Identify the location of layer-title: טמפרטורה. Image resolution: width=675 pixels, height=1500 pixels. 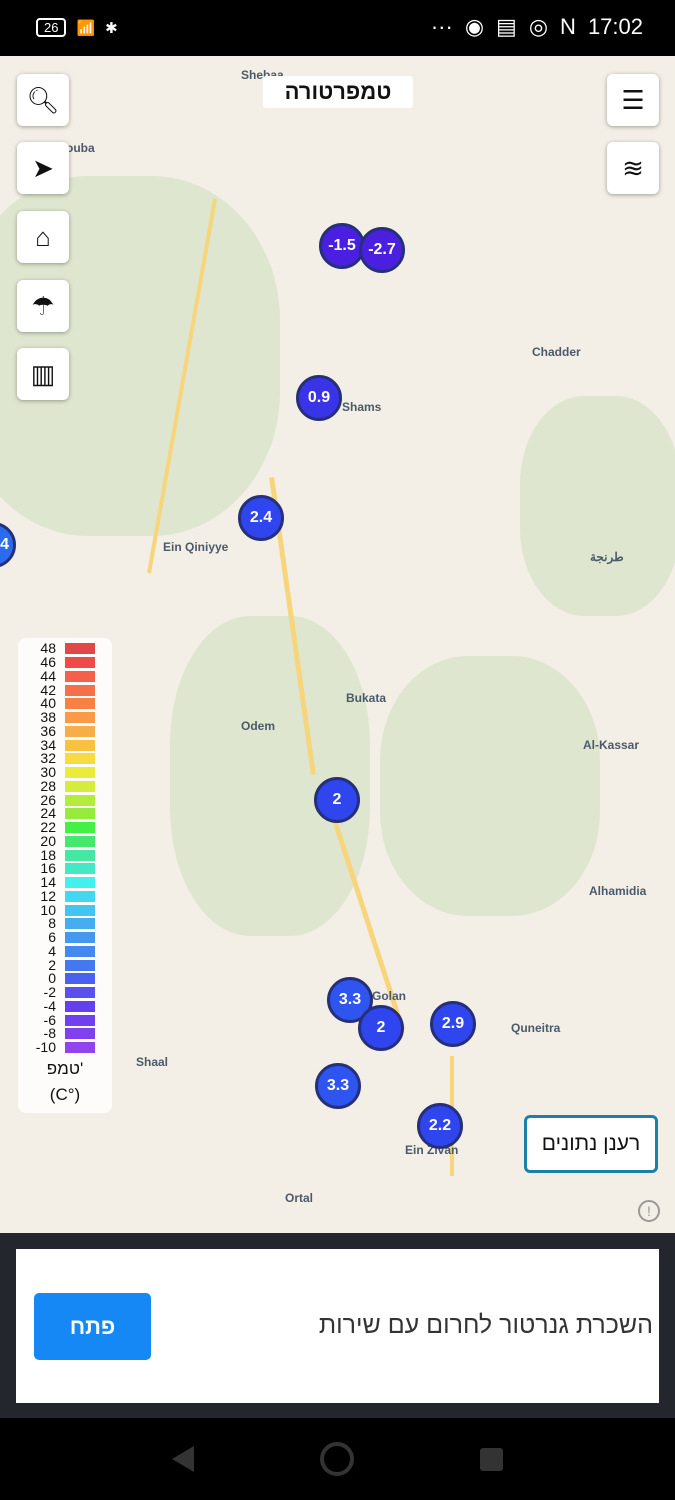
(338, 92).